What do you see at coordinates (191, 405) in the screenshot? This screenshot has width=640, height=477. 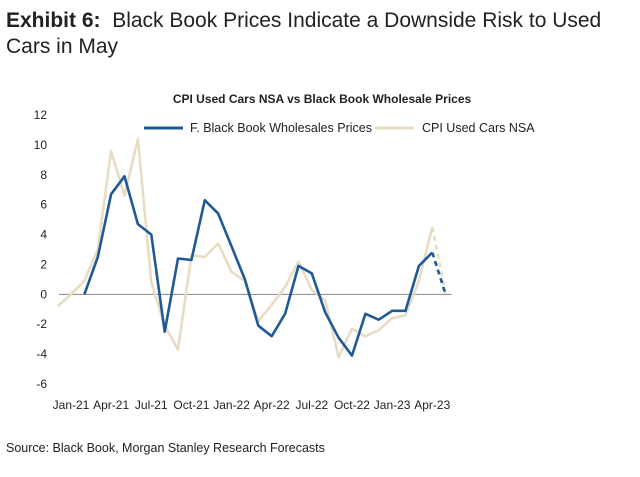 I see `x-tick-label: Oct-21` at bounding box center [191, 405].